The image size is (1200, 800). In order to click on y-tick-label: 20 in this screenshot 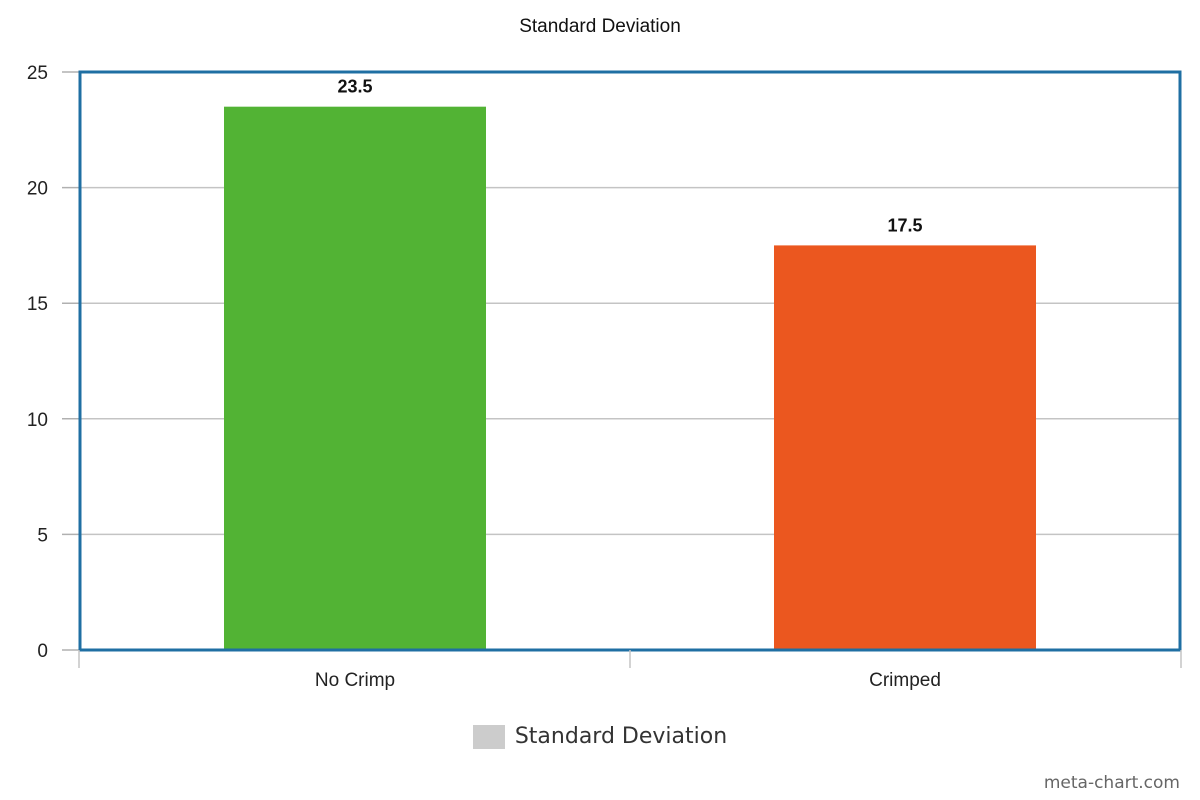, I will do `click(37, 189)`.